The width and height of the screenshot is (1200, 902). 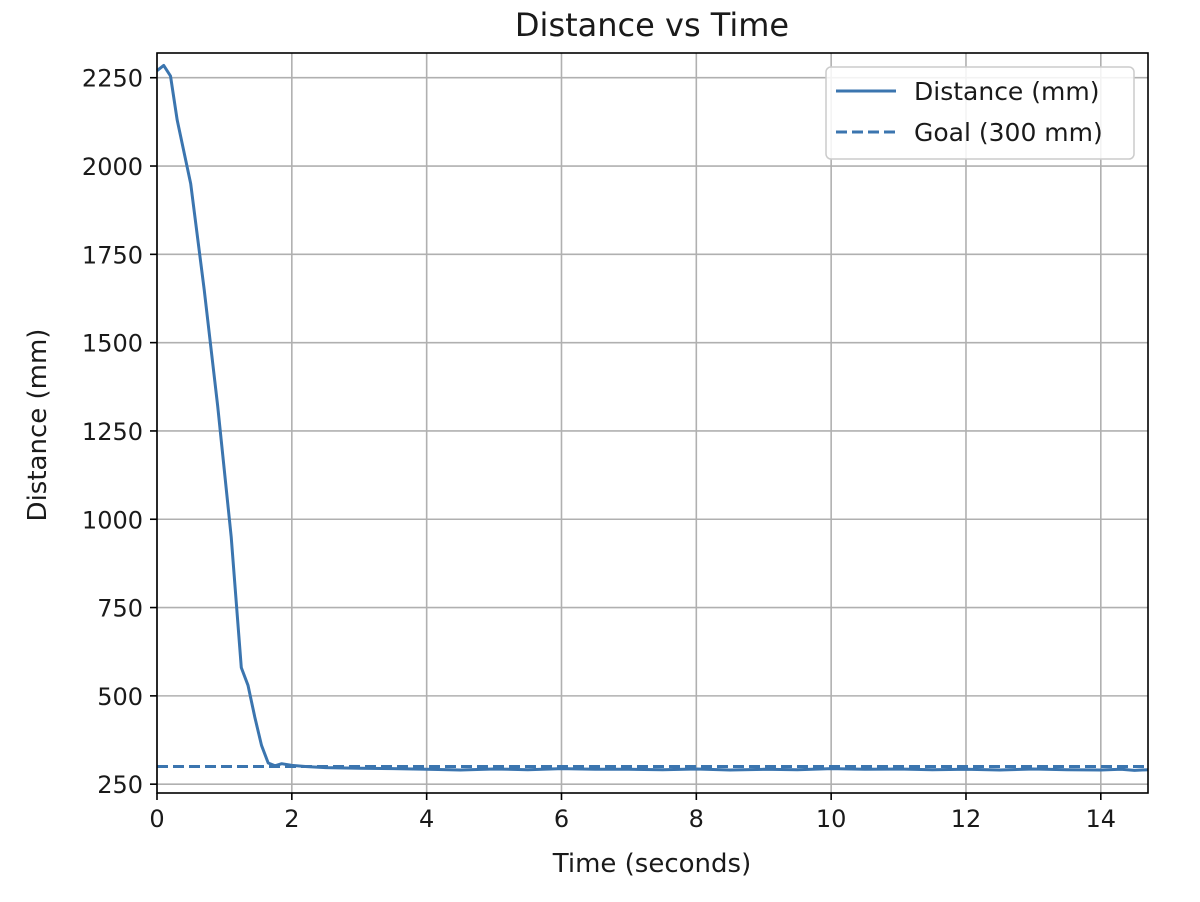 What do you see at coordinates (1008, 132) in the screenshot?
I see `legend-label-goal: Goal (300 mm)` at bounding box center [1008, 132].